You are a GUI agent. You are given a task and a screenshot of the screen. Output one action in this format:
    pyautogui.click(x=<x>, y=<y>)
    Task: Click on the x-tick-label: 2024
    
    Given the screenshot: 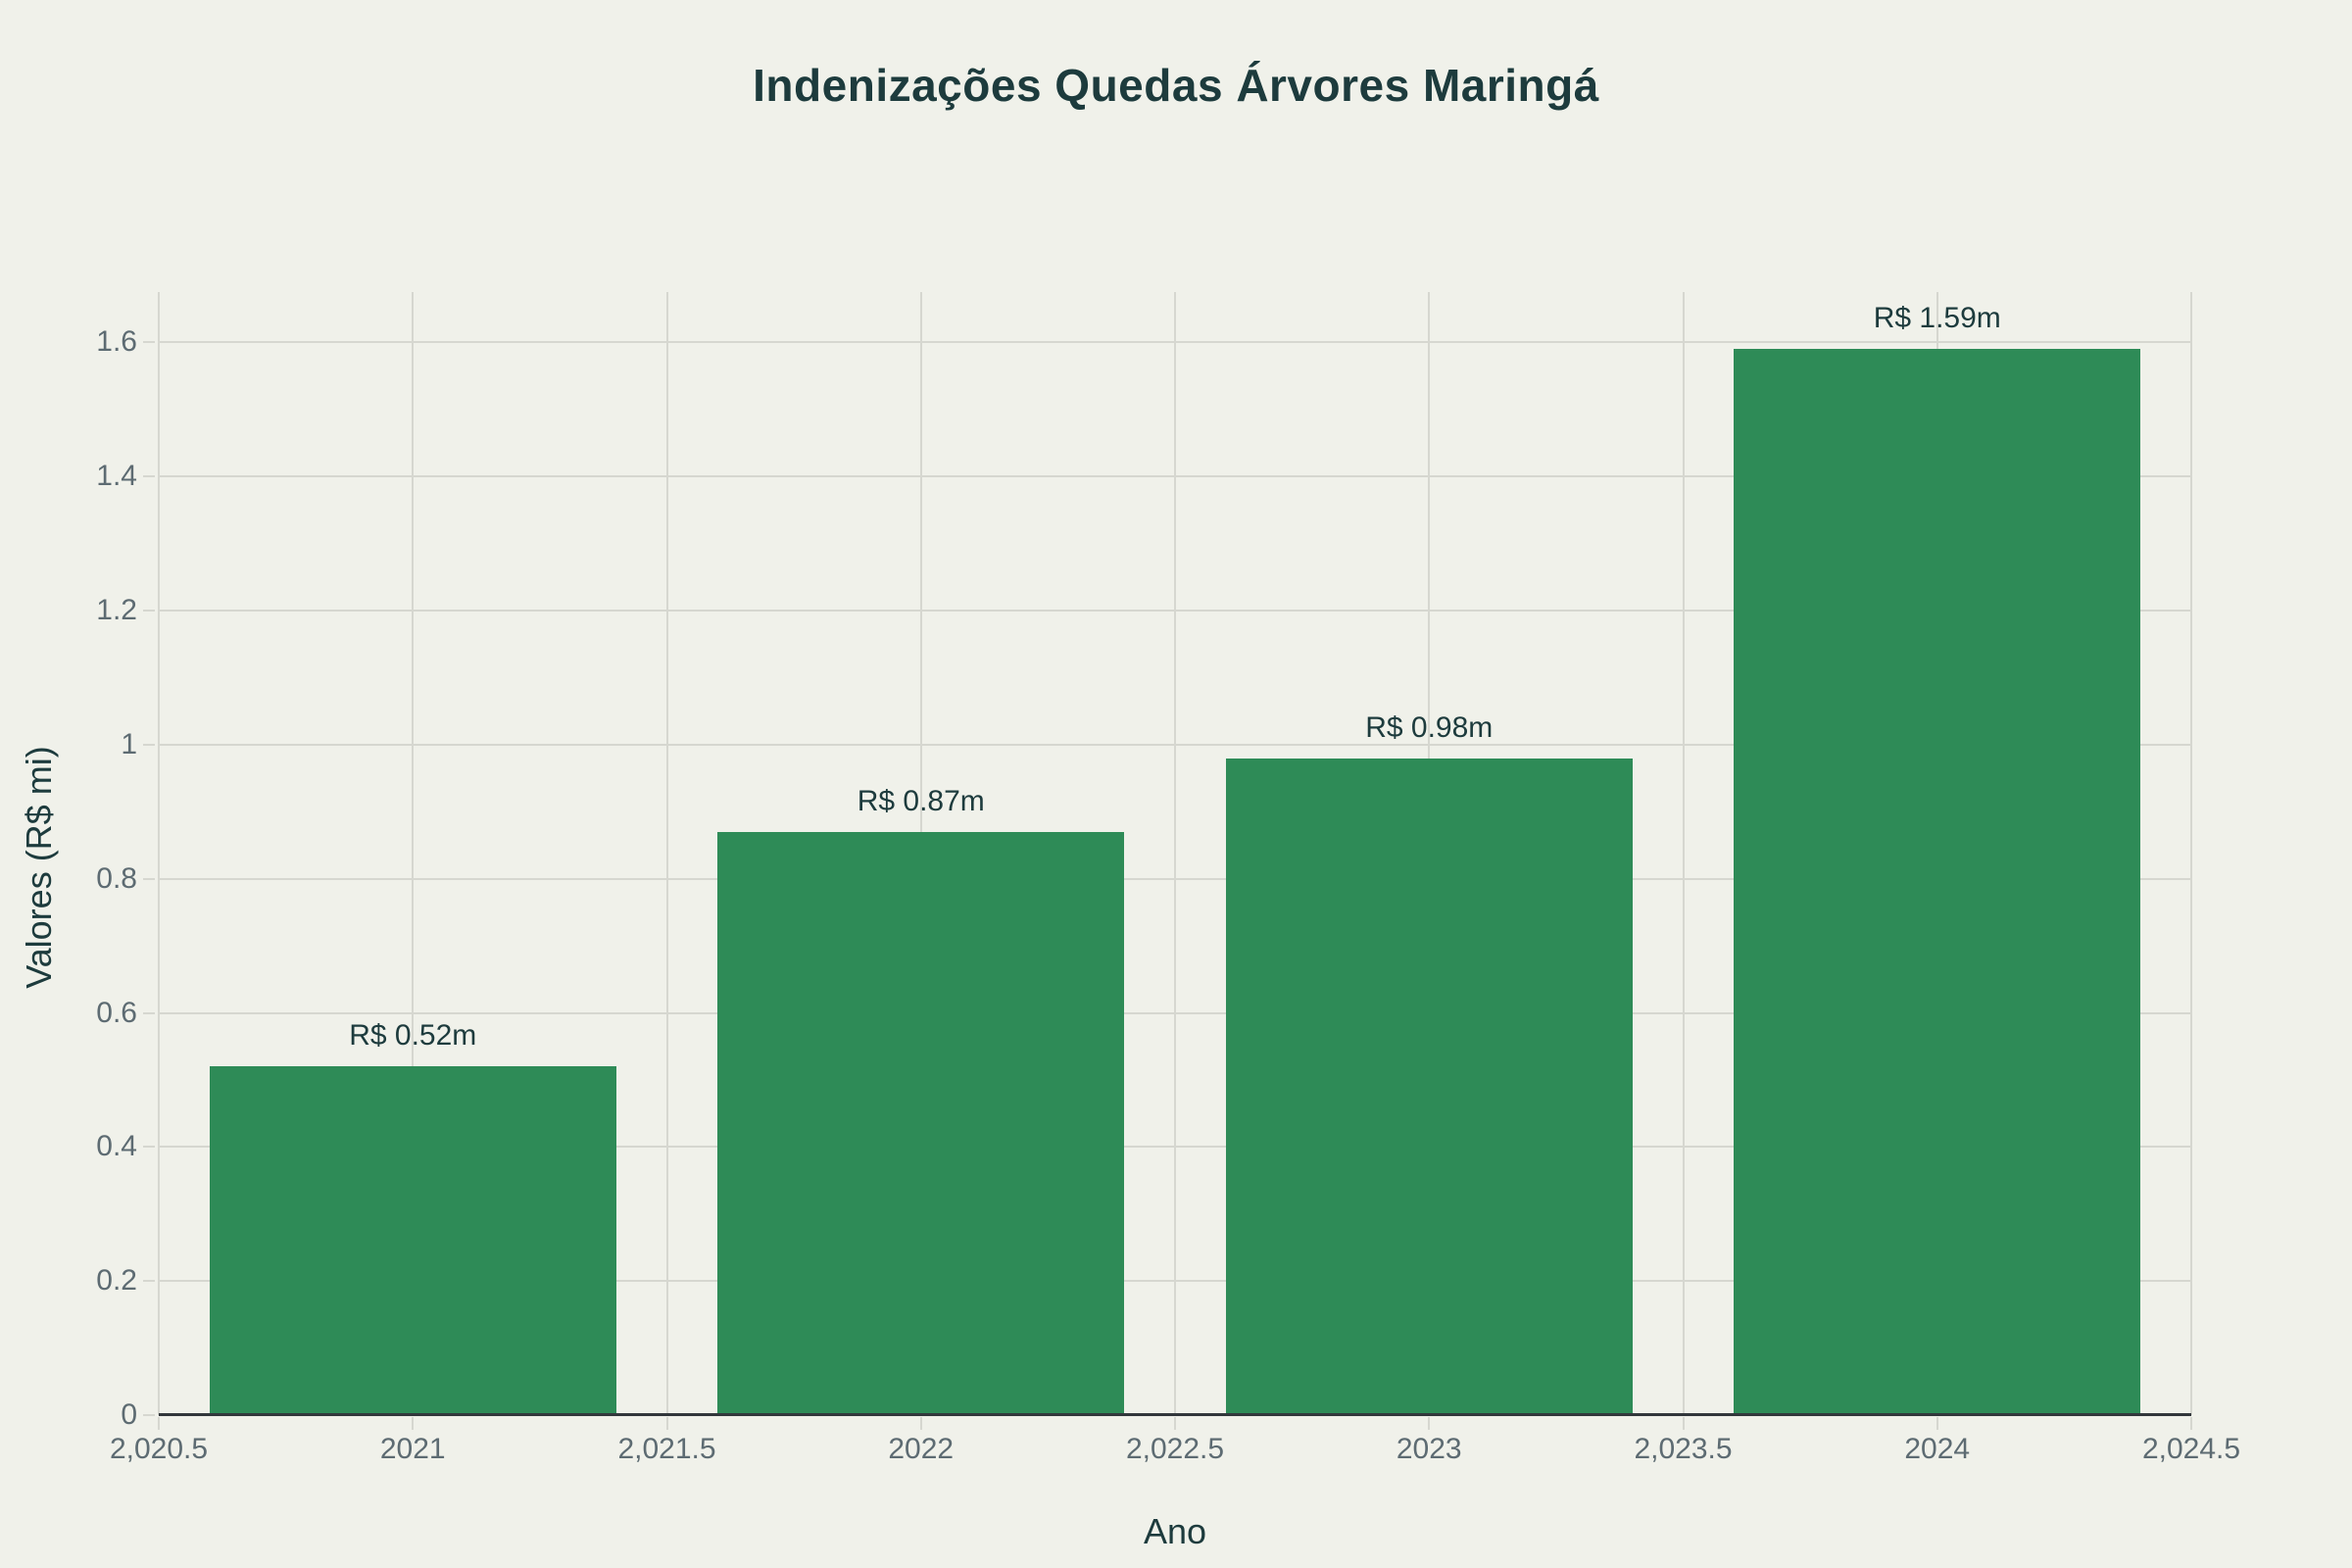 What is the action you would take?
    pyautogui.click(x=1937, y=1449)
    